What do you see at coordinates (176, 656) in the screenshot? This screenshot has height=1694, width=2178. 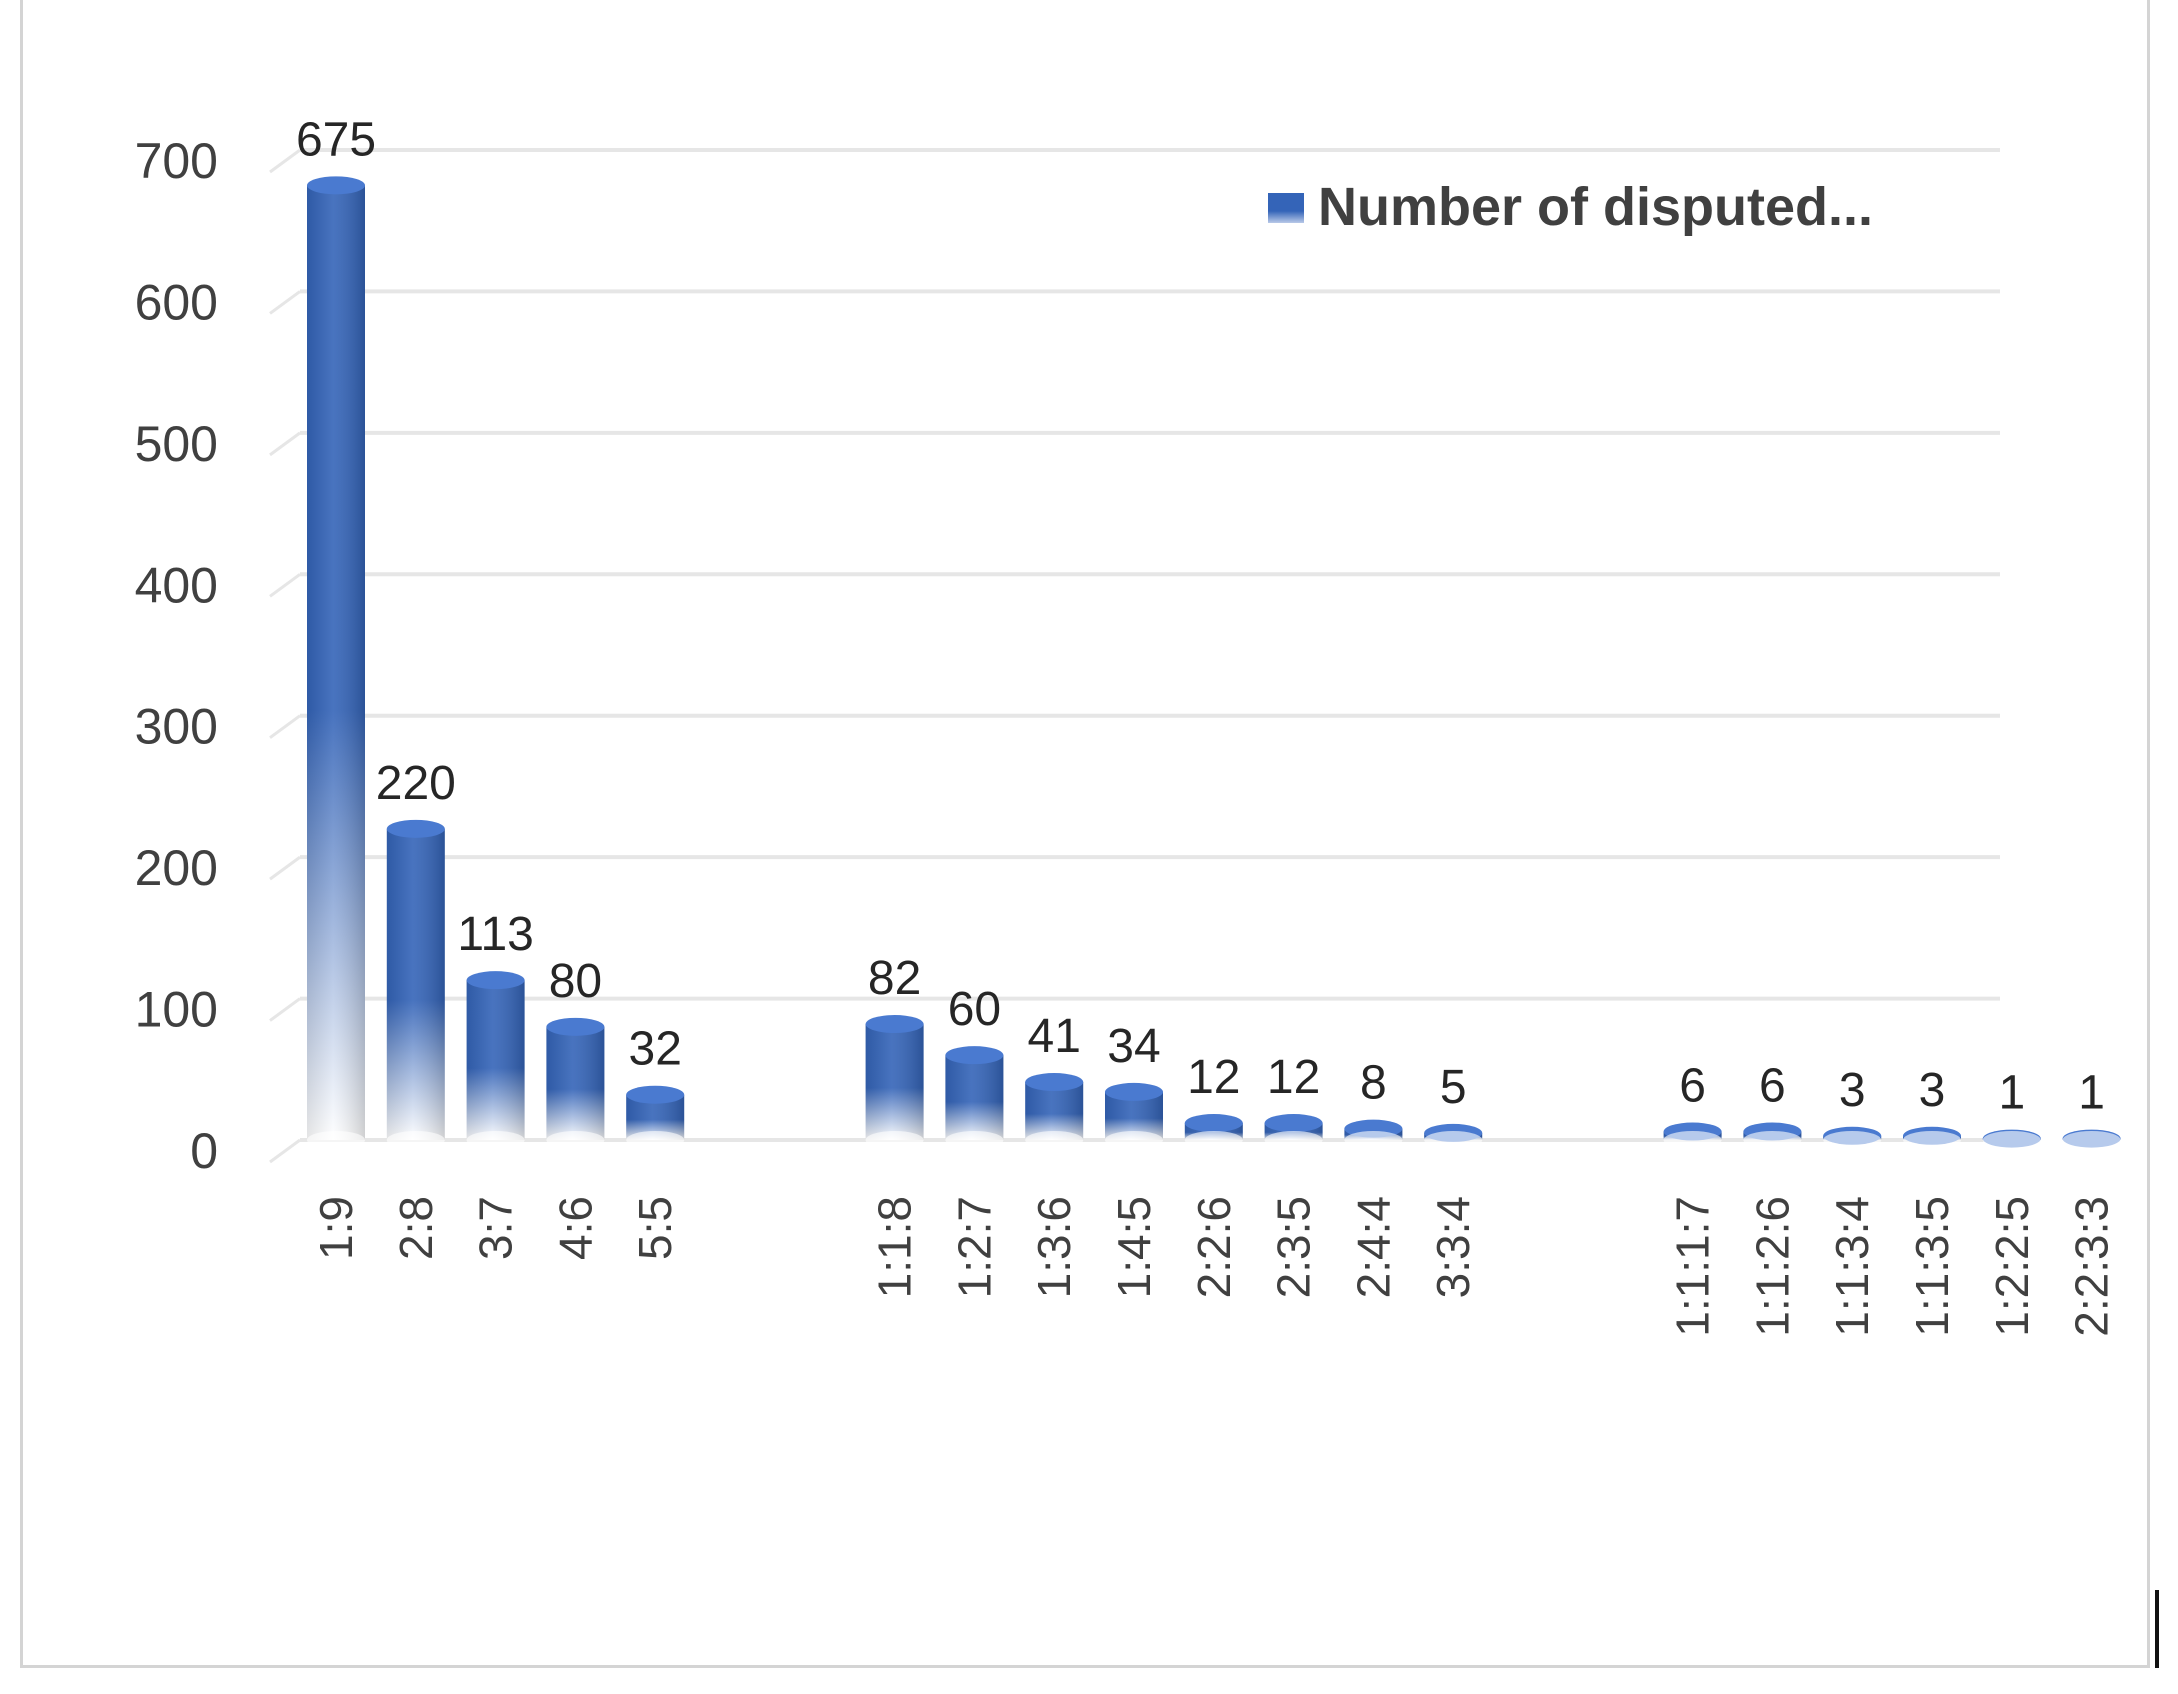 I see `y-axis-tick-labels: 0 100 200 300 400 500 600 700` at bounding box center [176, 656].